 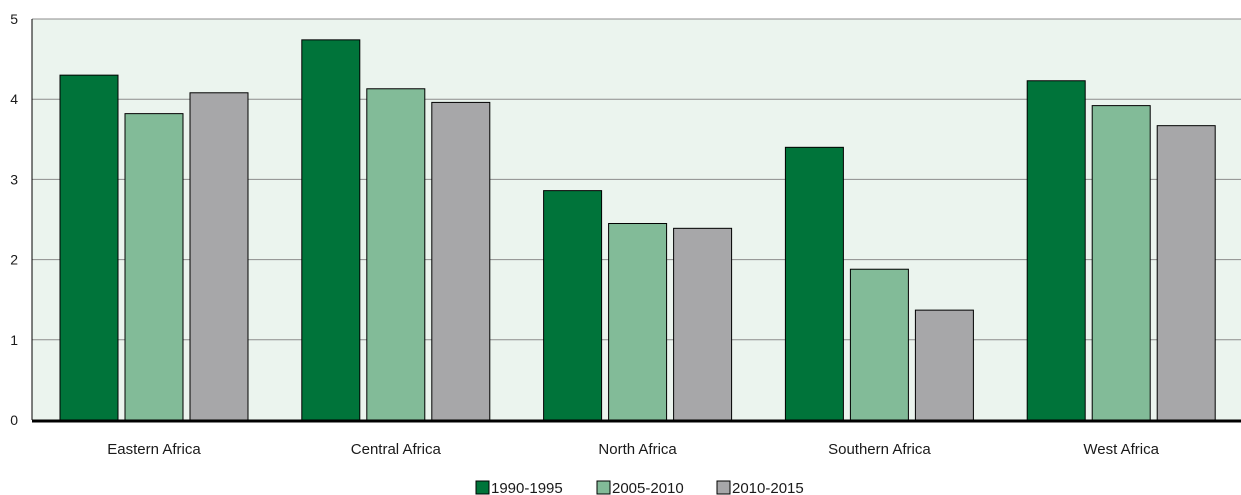 What do you see at coordinates (703, 324) in the screenshot?
I see `bar-2010-2015-north-africa` at bounding box center [703, 324].